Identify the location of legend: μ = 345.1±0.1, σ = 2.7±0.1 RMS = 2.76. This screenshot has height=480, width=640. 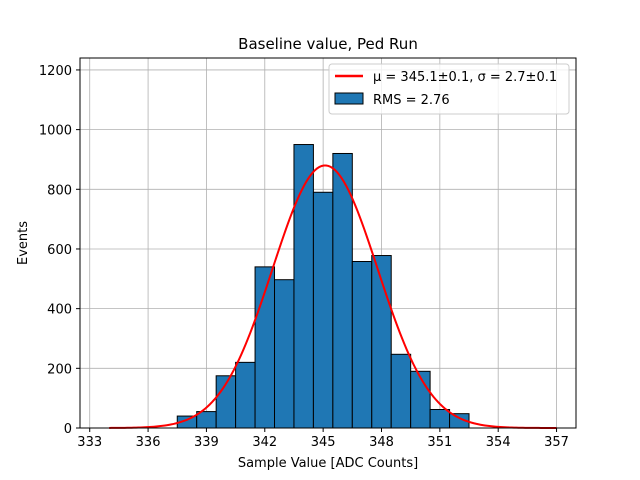
(449, 89).